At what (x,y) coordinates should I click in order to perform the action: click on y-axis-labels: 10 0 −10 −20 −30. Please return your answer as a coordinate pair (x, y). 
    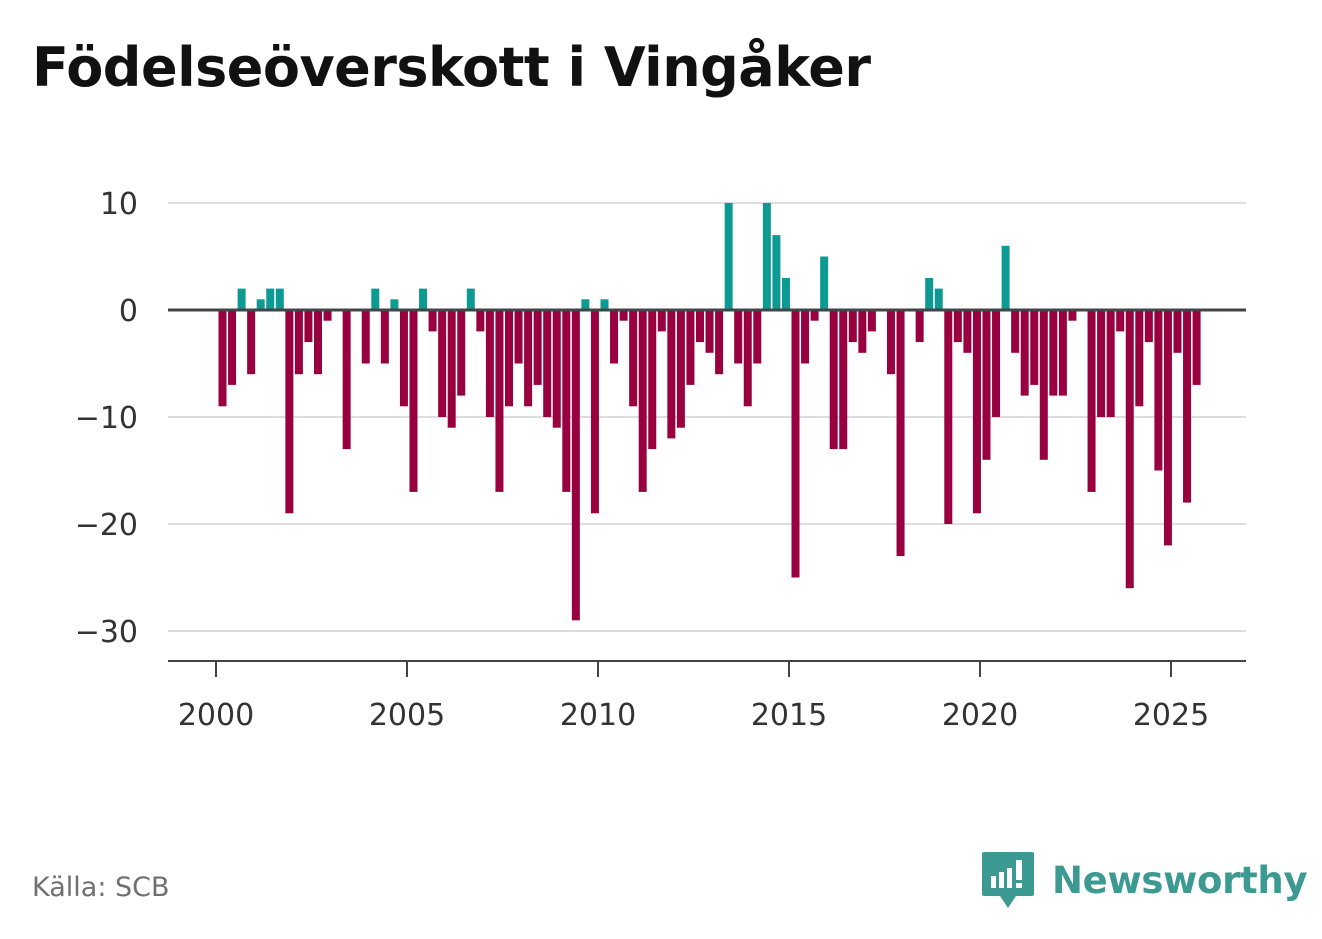
    Looking at the image, I should click on (106, 418).